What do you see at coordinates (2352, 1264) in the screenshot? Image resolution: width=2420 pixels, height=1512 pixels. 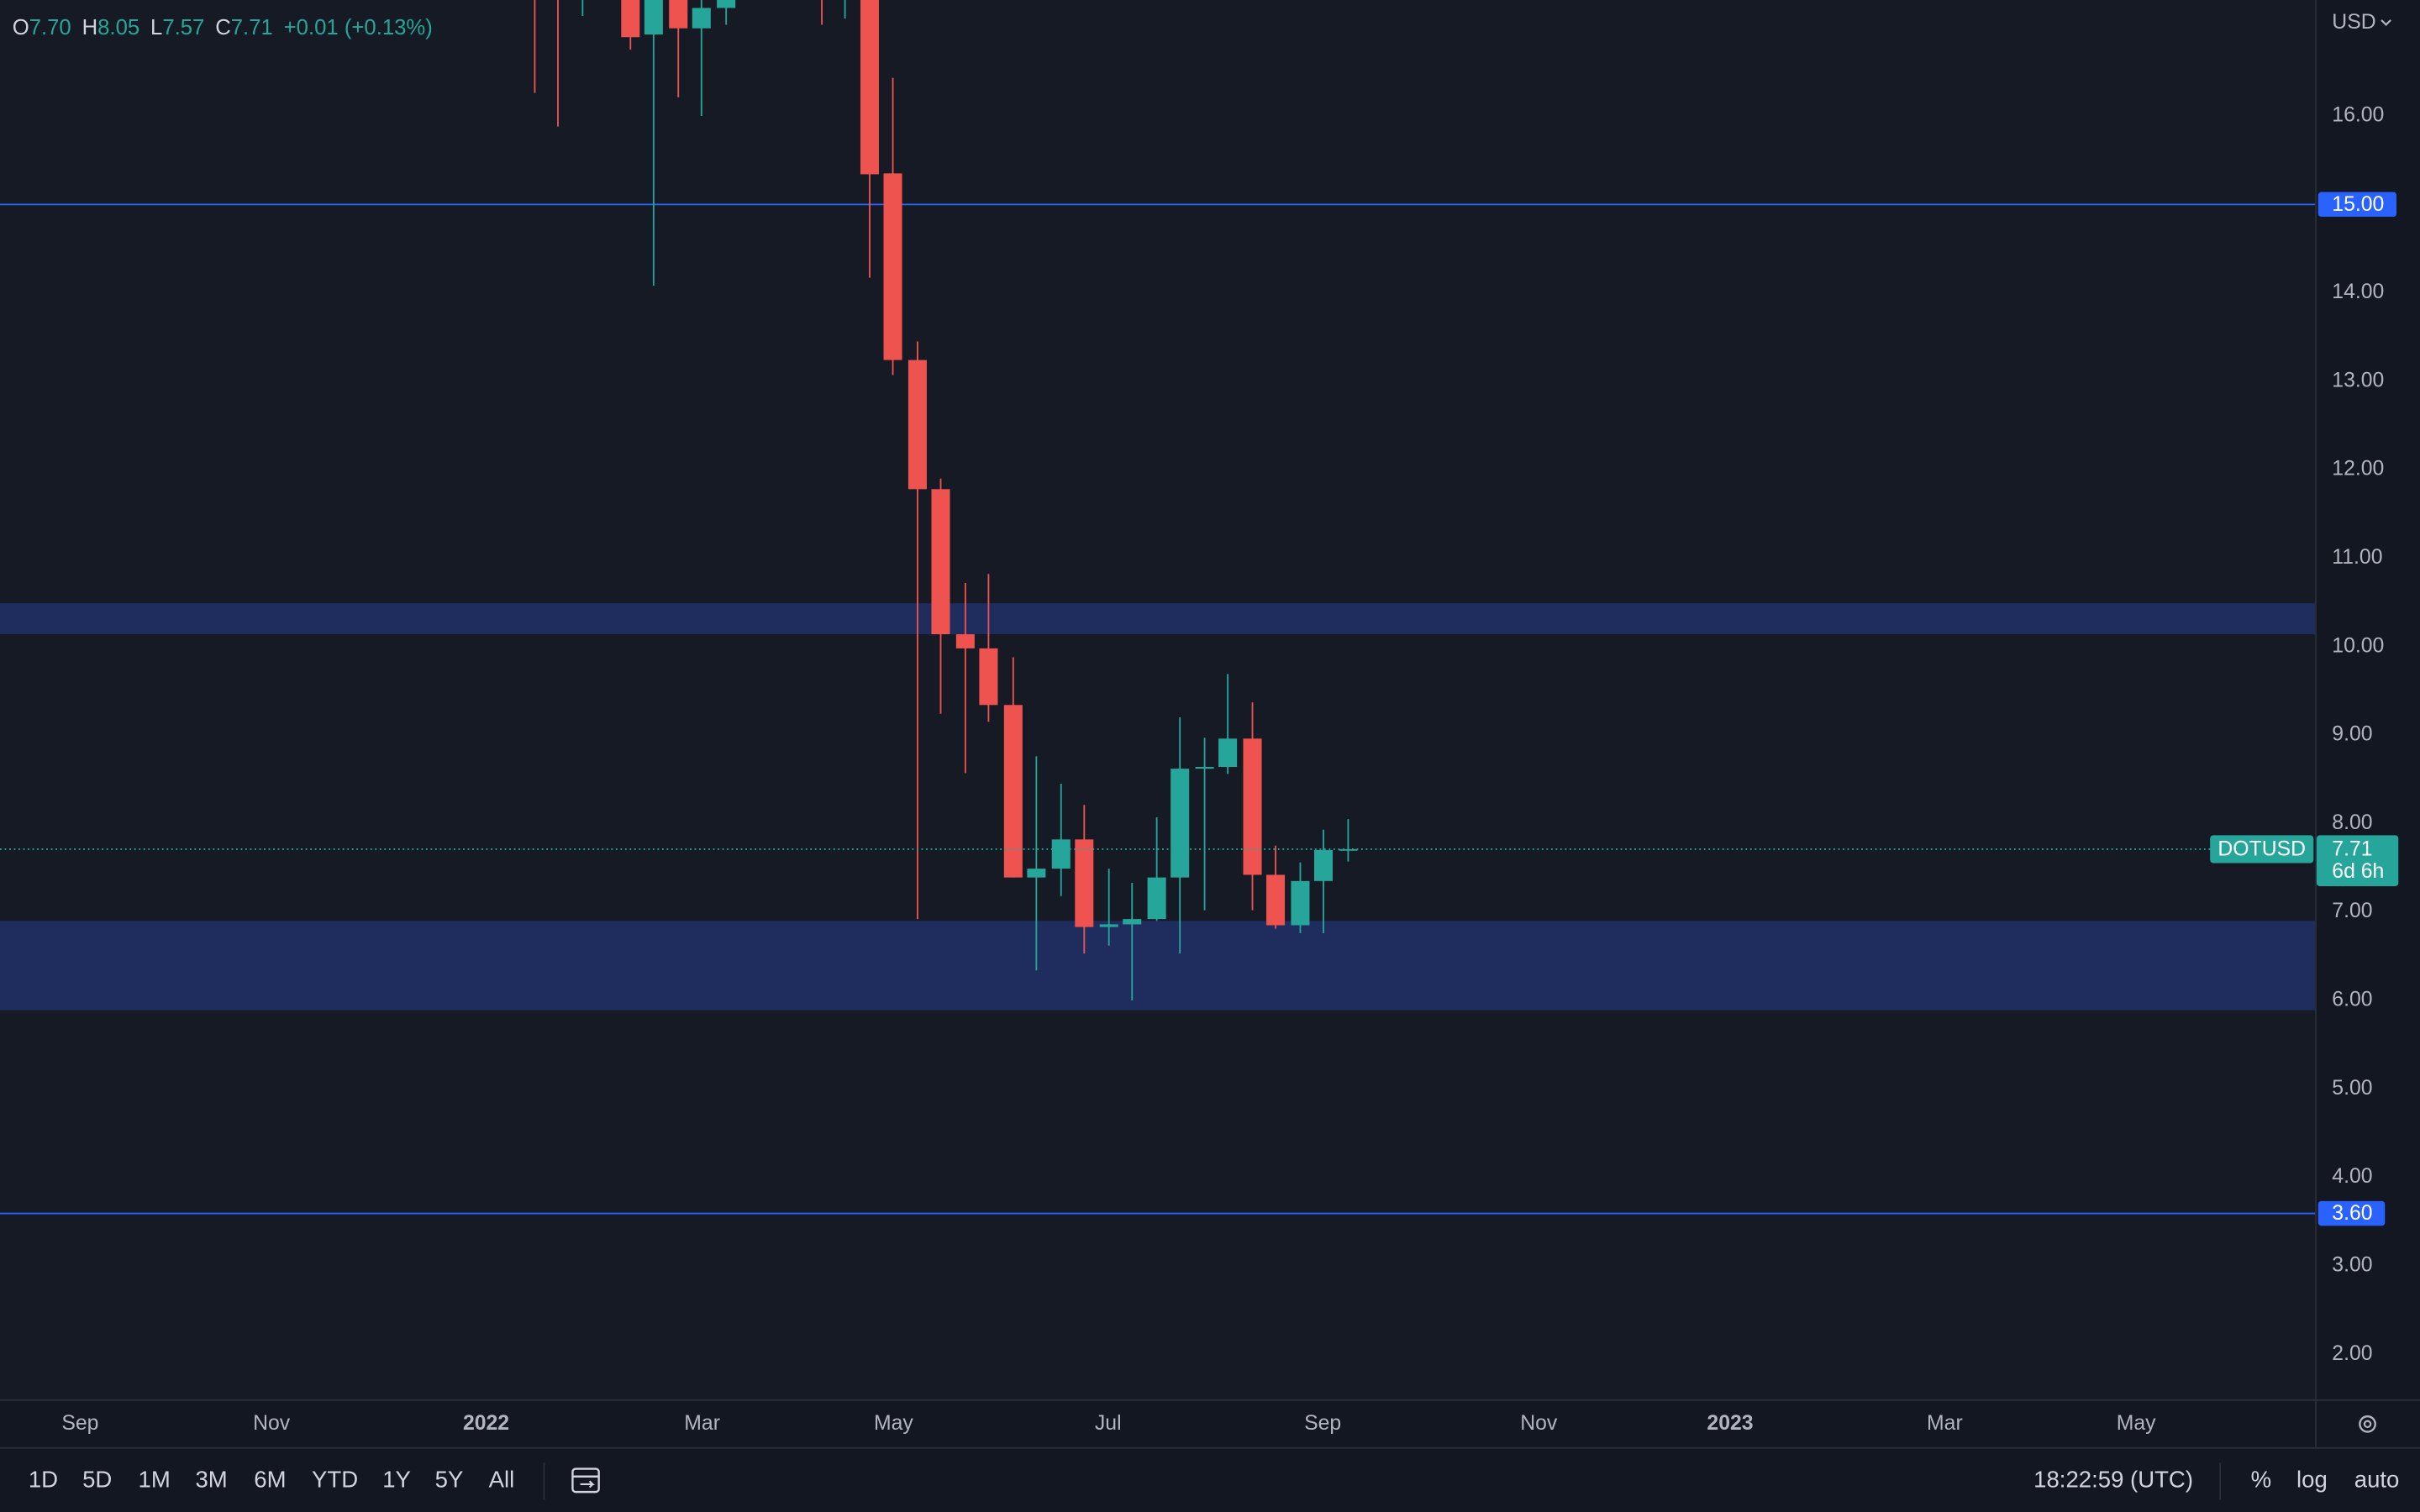 I see `y-tick-label: 3.00` at bounding box center [2352, 1264].